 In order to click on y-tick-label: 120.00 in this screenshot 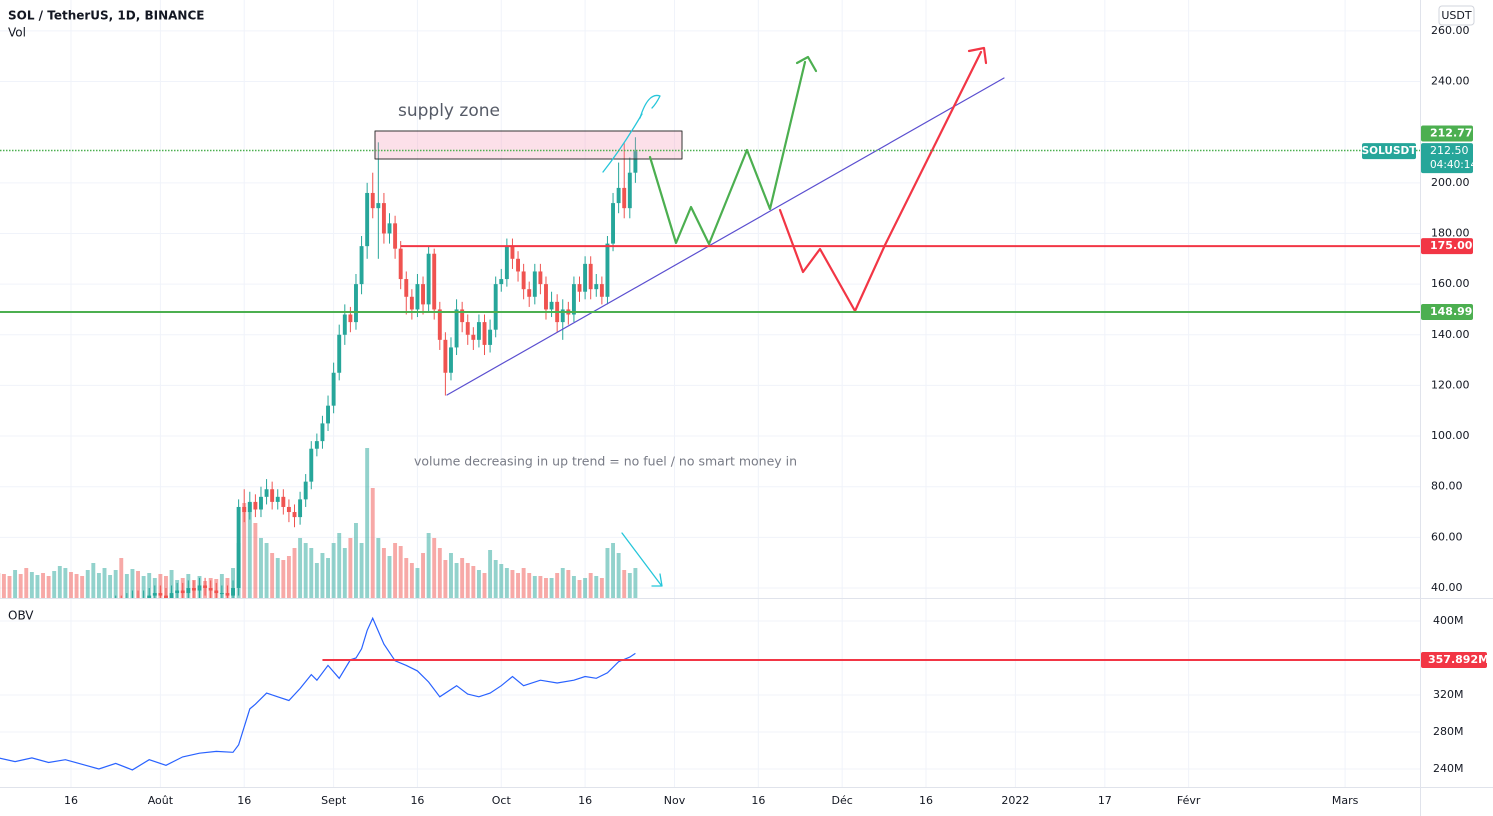, I will do `click(1450, 384)`.